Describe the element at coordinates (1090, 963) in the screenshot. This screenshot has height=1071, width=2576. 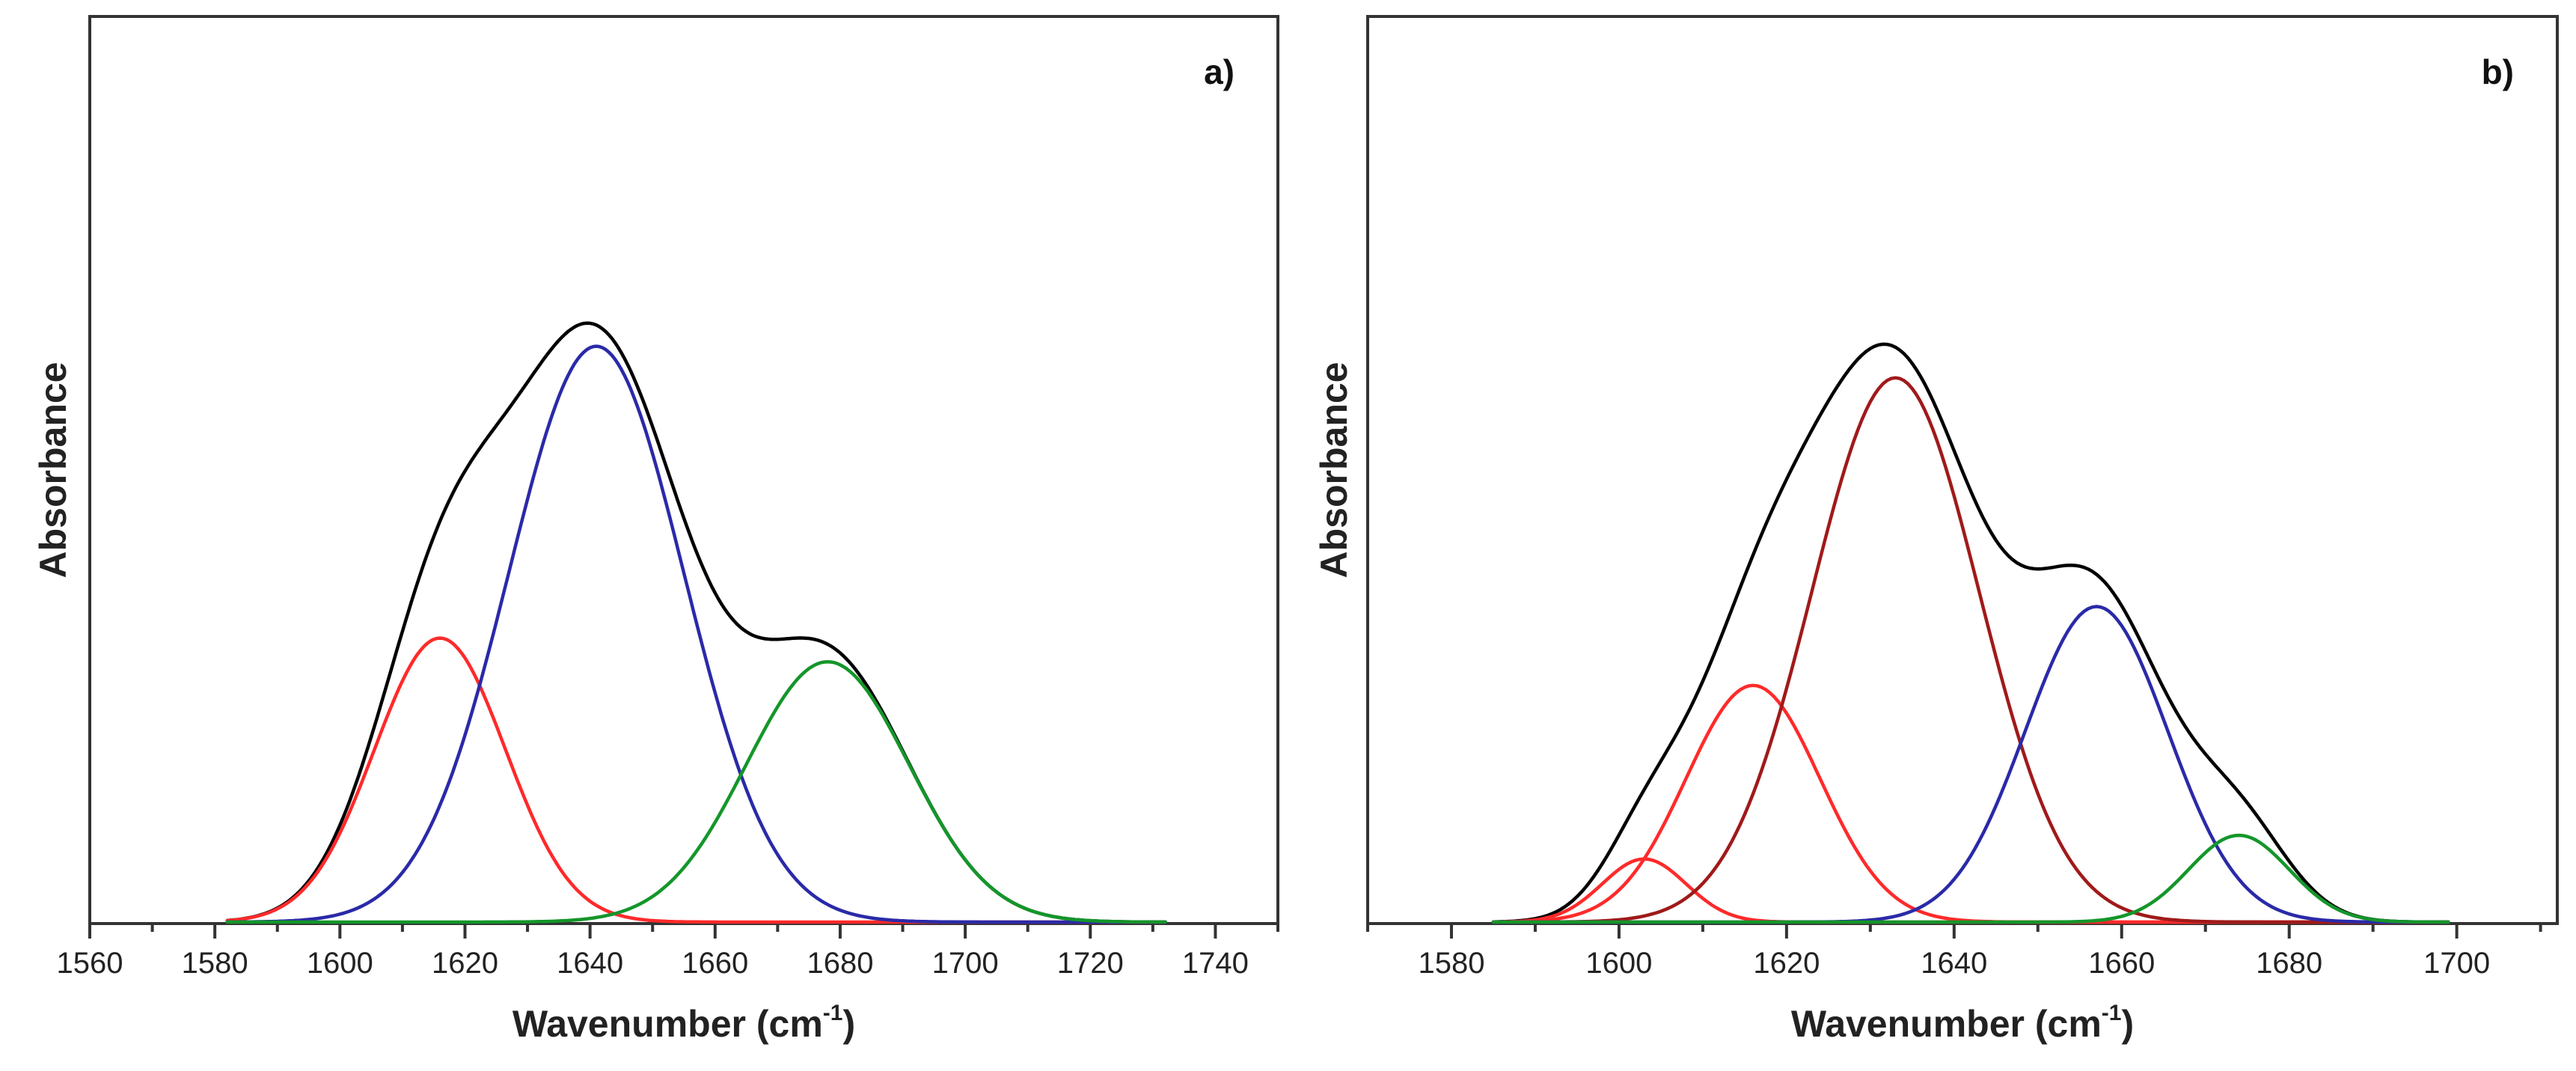
I see `x-tick-label-a-1720: 1720` at that location.